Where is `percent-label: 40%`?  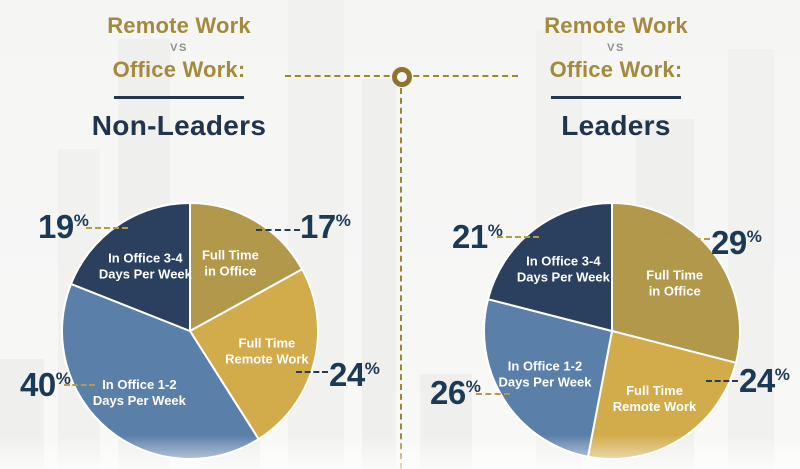 percent-label: 40% is located at coordinates (45, 384).